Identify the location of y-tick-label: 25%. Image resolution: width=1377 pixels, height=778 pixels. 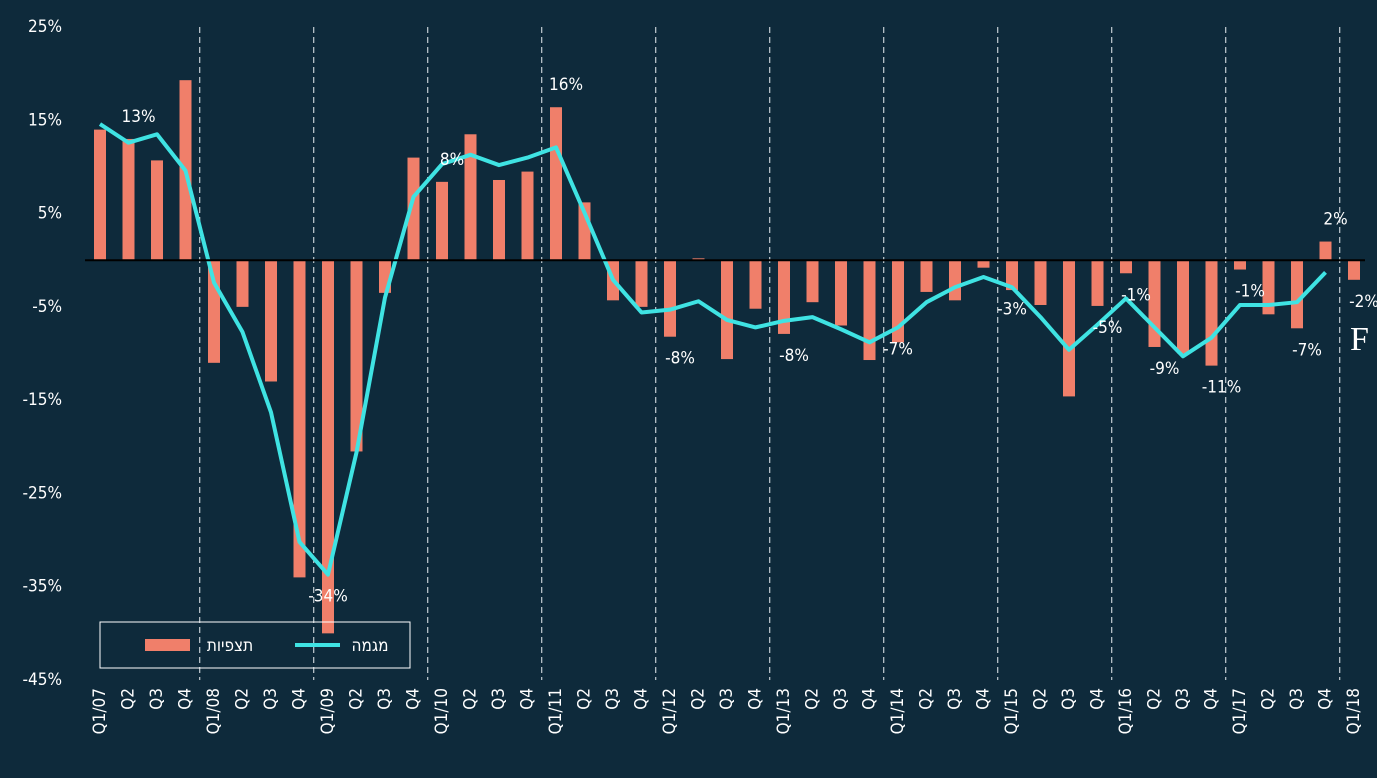
(45, 27).